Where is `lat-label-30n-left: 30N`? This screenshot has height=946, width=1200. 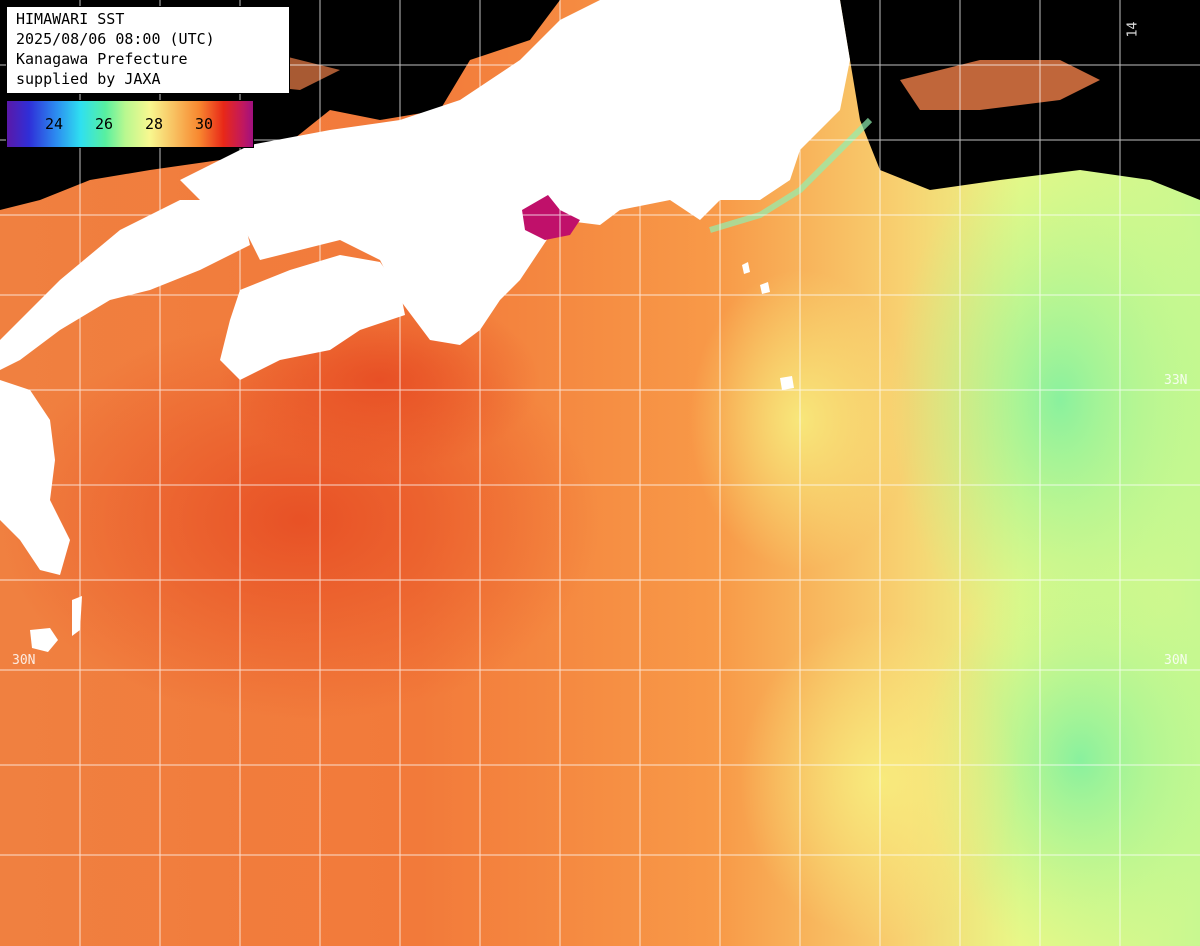
lat-label-30n-left: 30N is located at coordinates (24, 660).